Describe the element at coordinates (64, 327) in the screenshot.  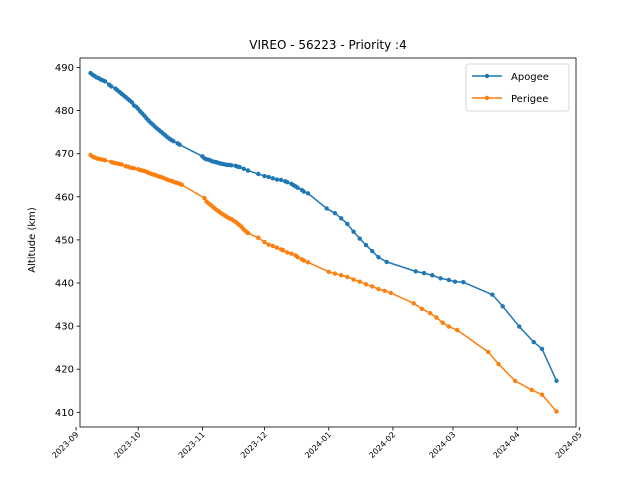
I see `y-tick-label: 430` at that location.